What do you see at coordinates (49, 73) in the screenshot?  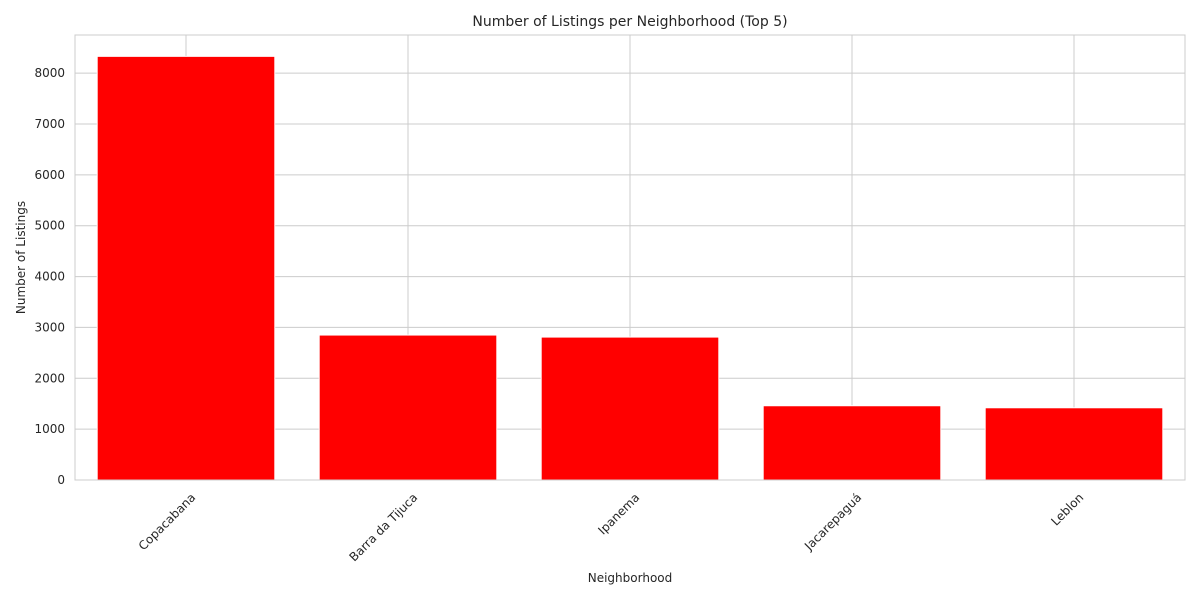 I see `y-tick-label: 8000` at bounding box center [49, 73].